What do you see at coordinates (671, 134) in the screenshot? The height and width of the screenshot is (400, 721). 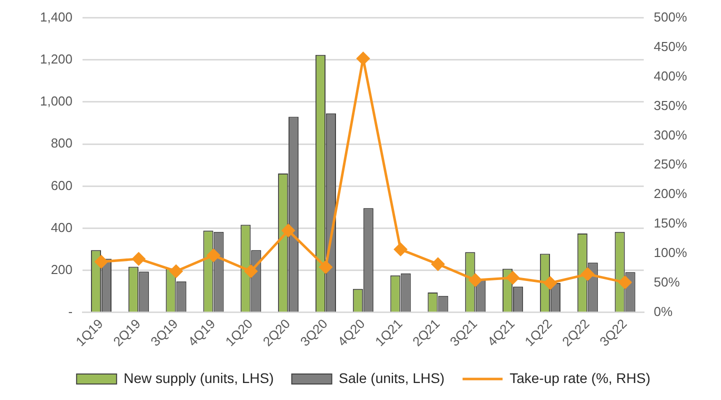 I see `y2-tick-label: 300%` at bounding box center [671, 134].